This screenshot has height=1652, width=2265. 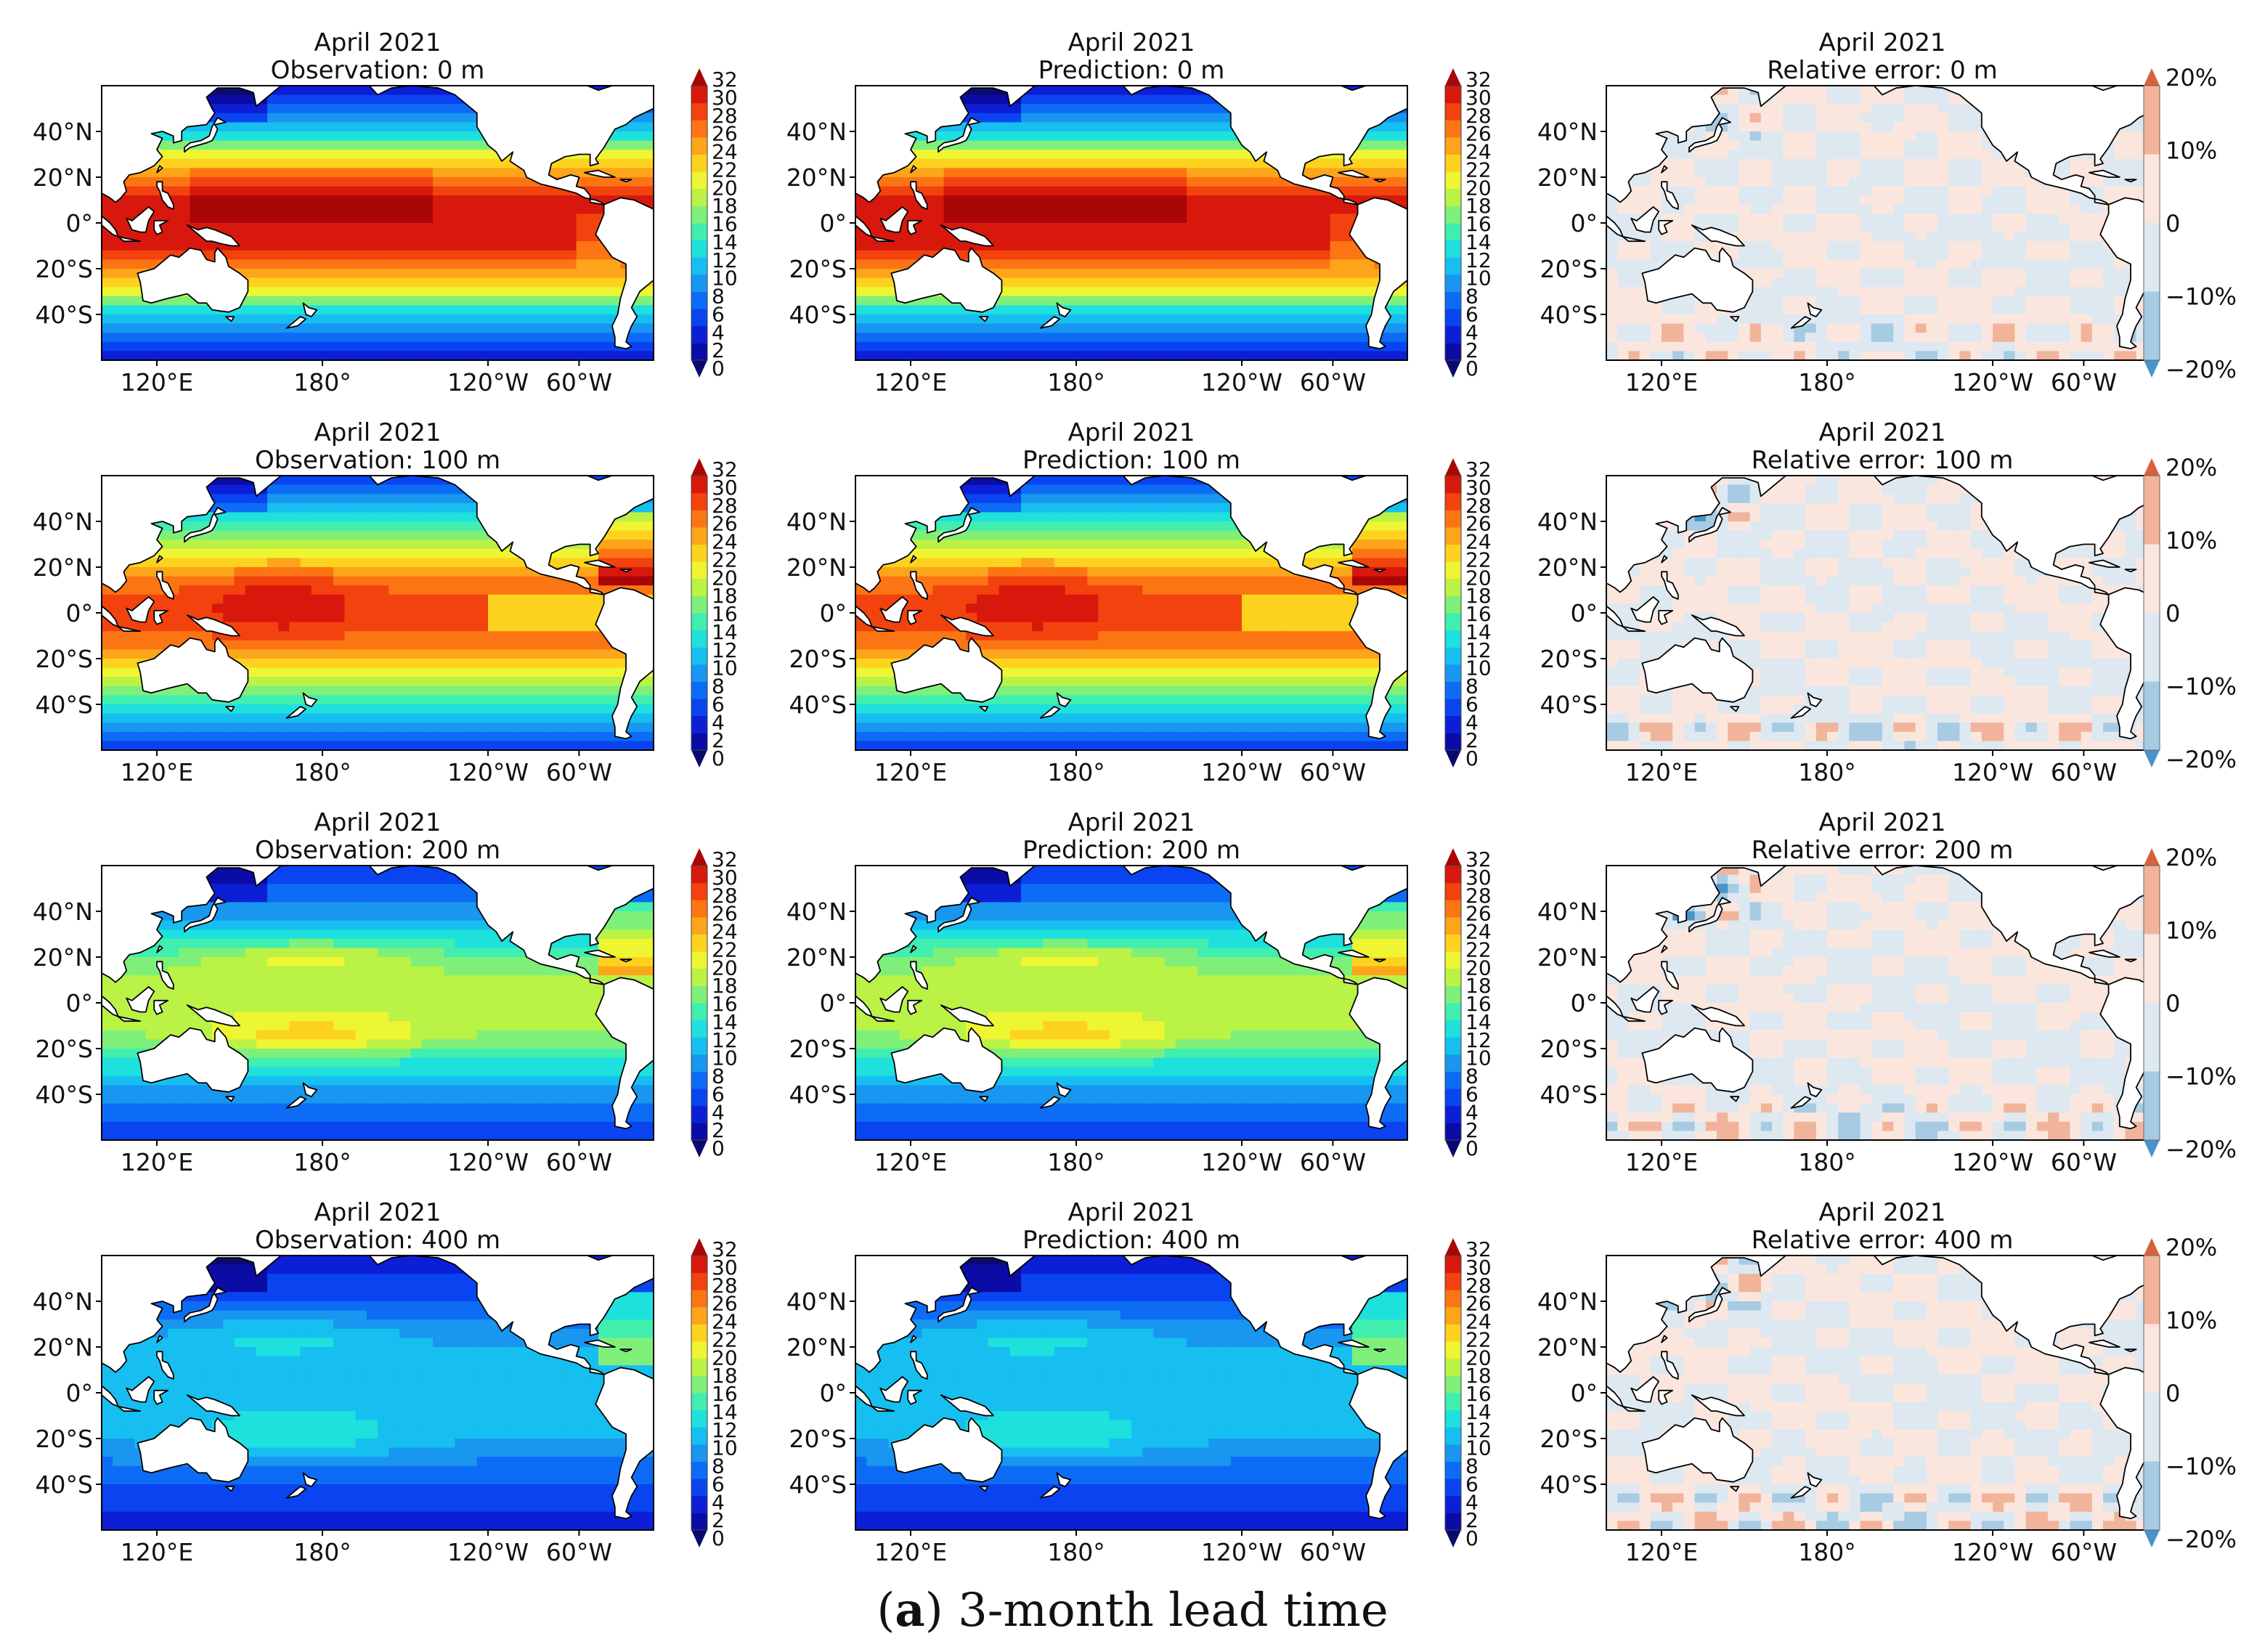 What do you see at coordinates (718, 314) in the screenshot?
I see `colorbar-tick-label: 6` at bounding box center [718, 314].